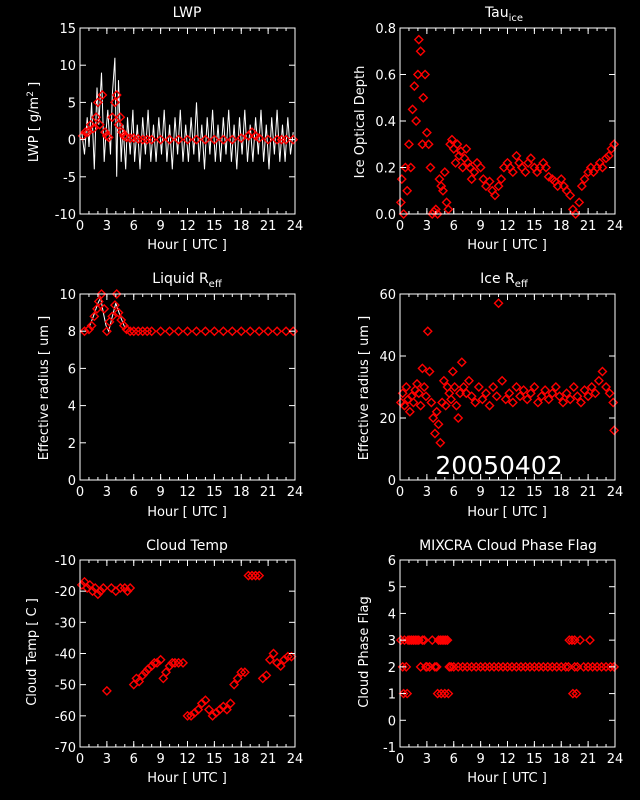 The image size is (640, 800). I want to click on lwp-xtick-label: 18, so click(241, 226).